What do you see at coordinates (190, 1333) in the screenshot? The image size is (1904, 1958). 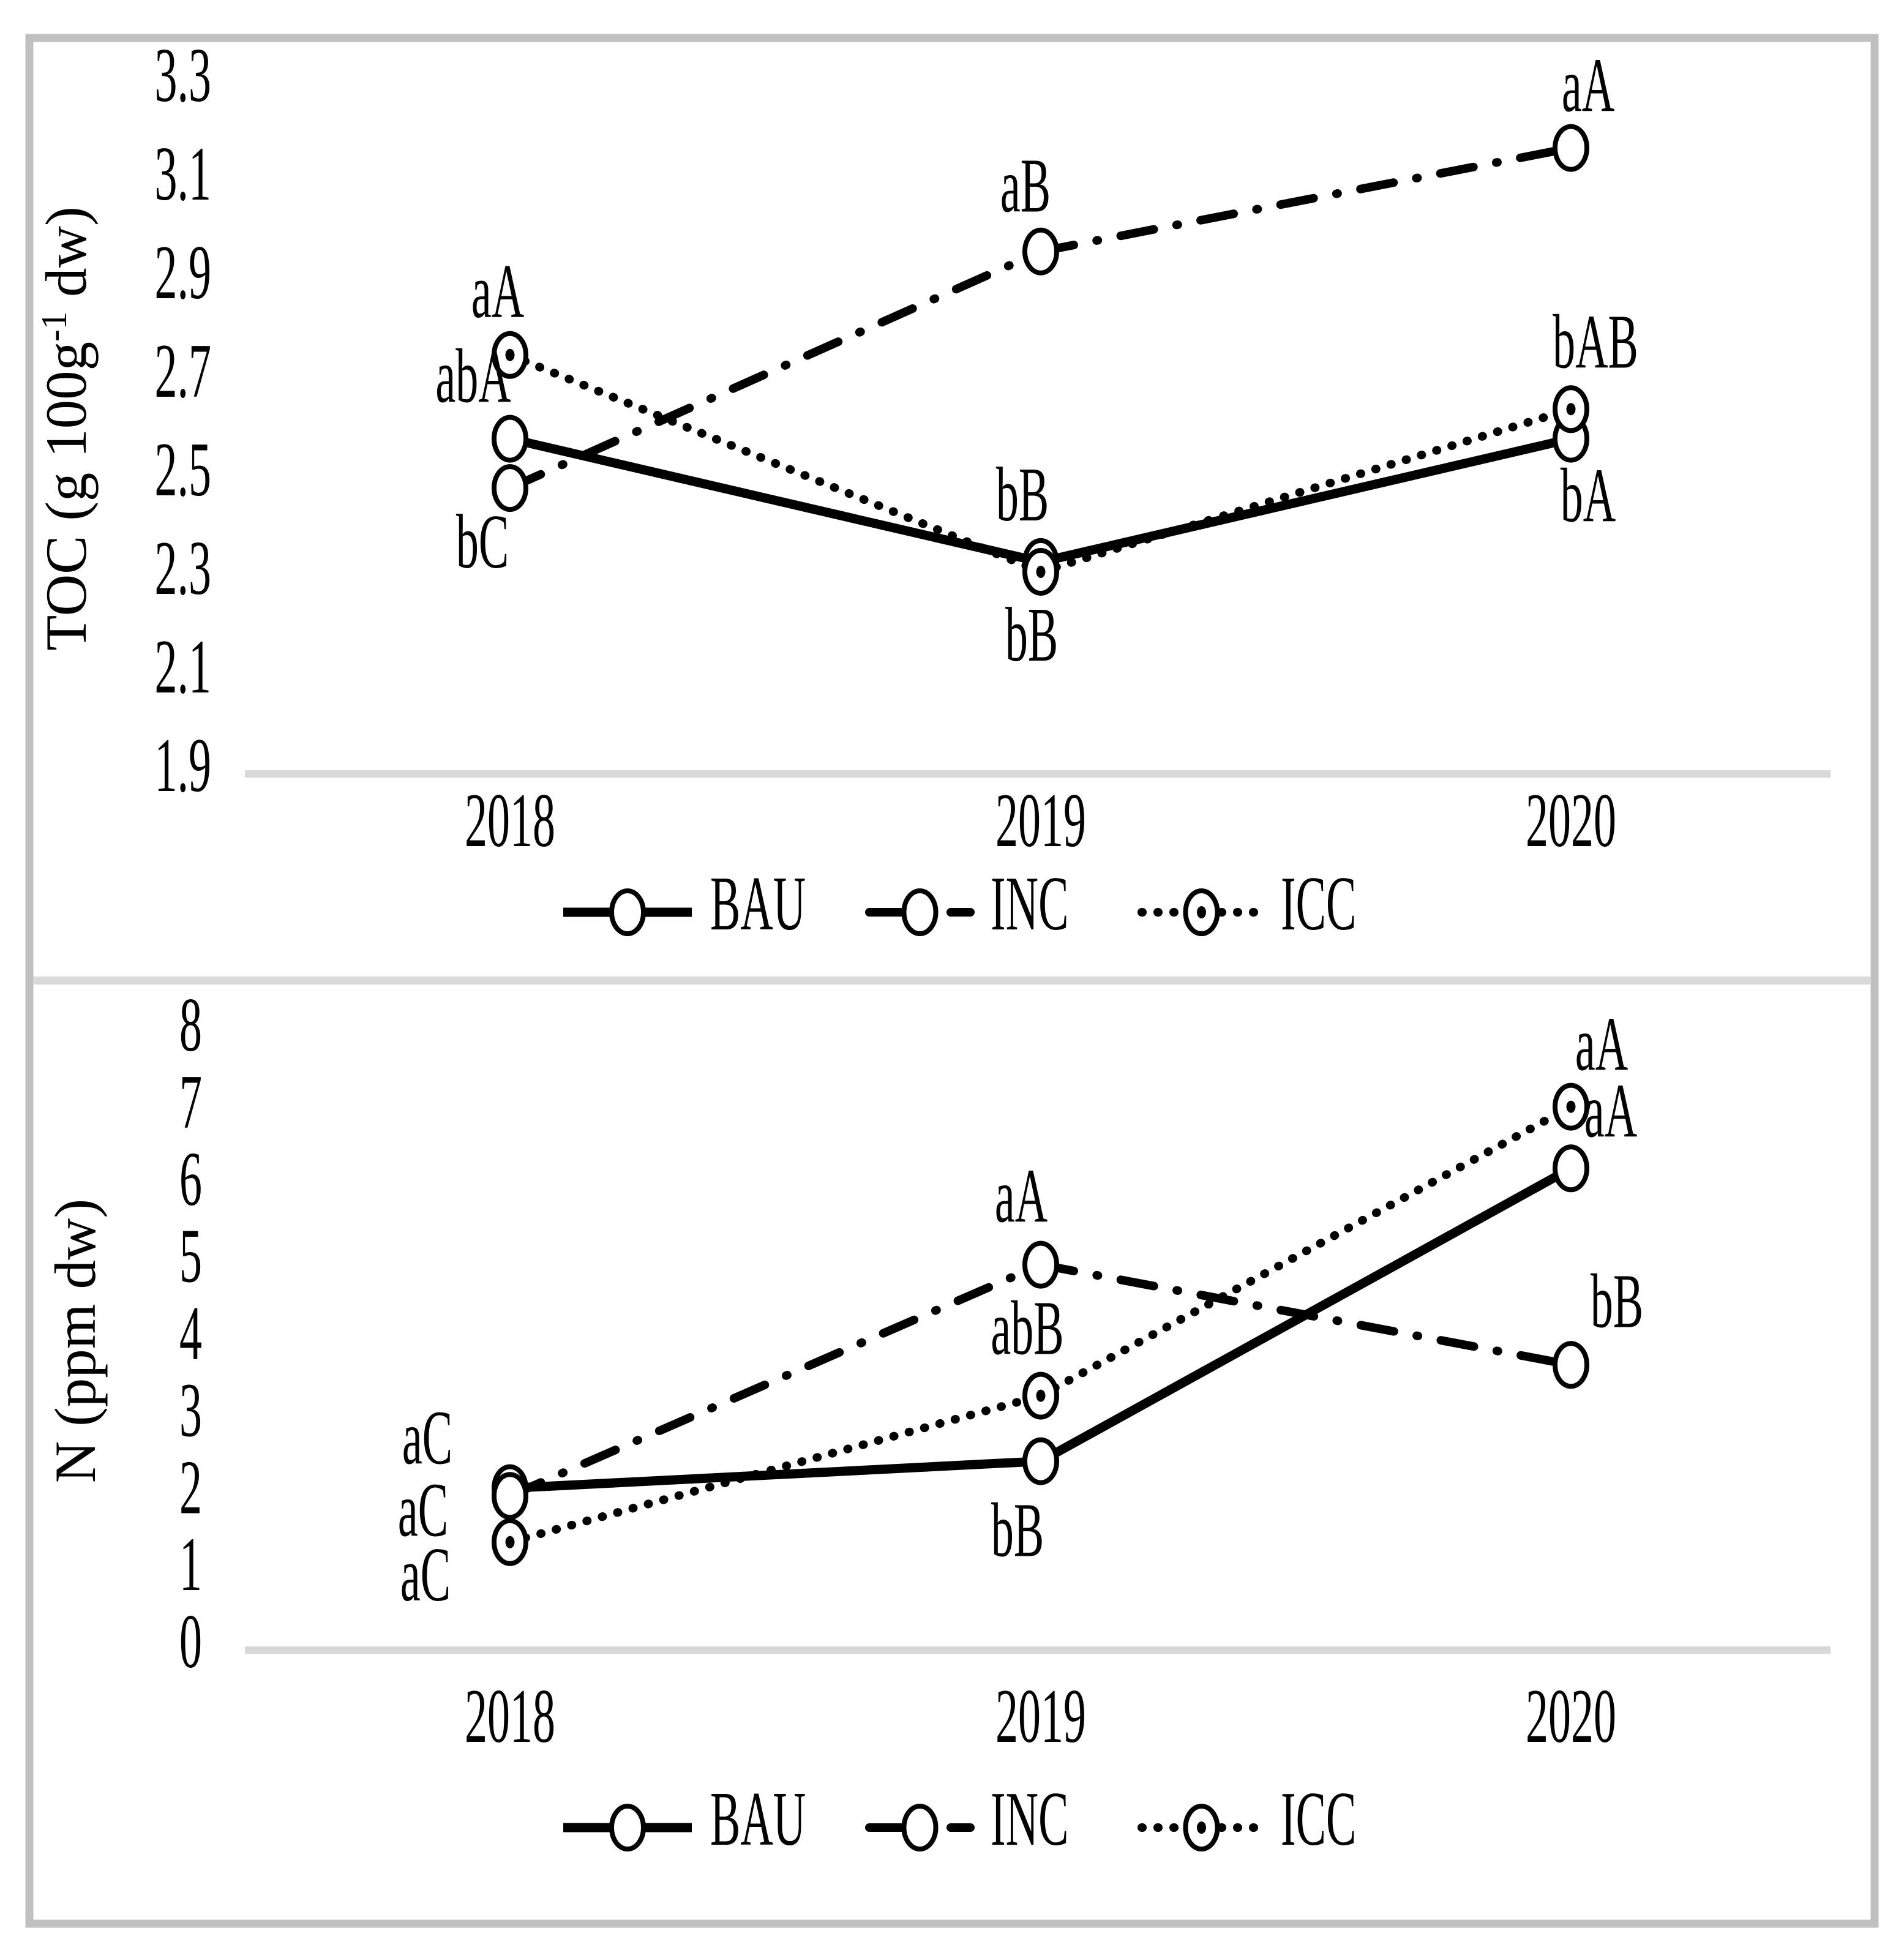 I see `y-tick-label: 4` at bounding box center [190, 1333].